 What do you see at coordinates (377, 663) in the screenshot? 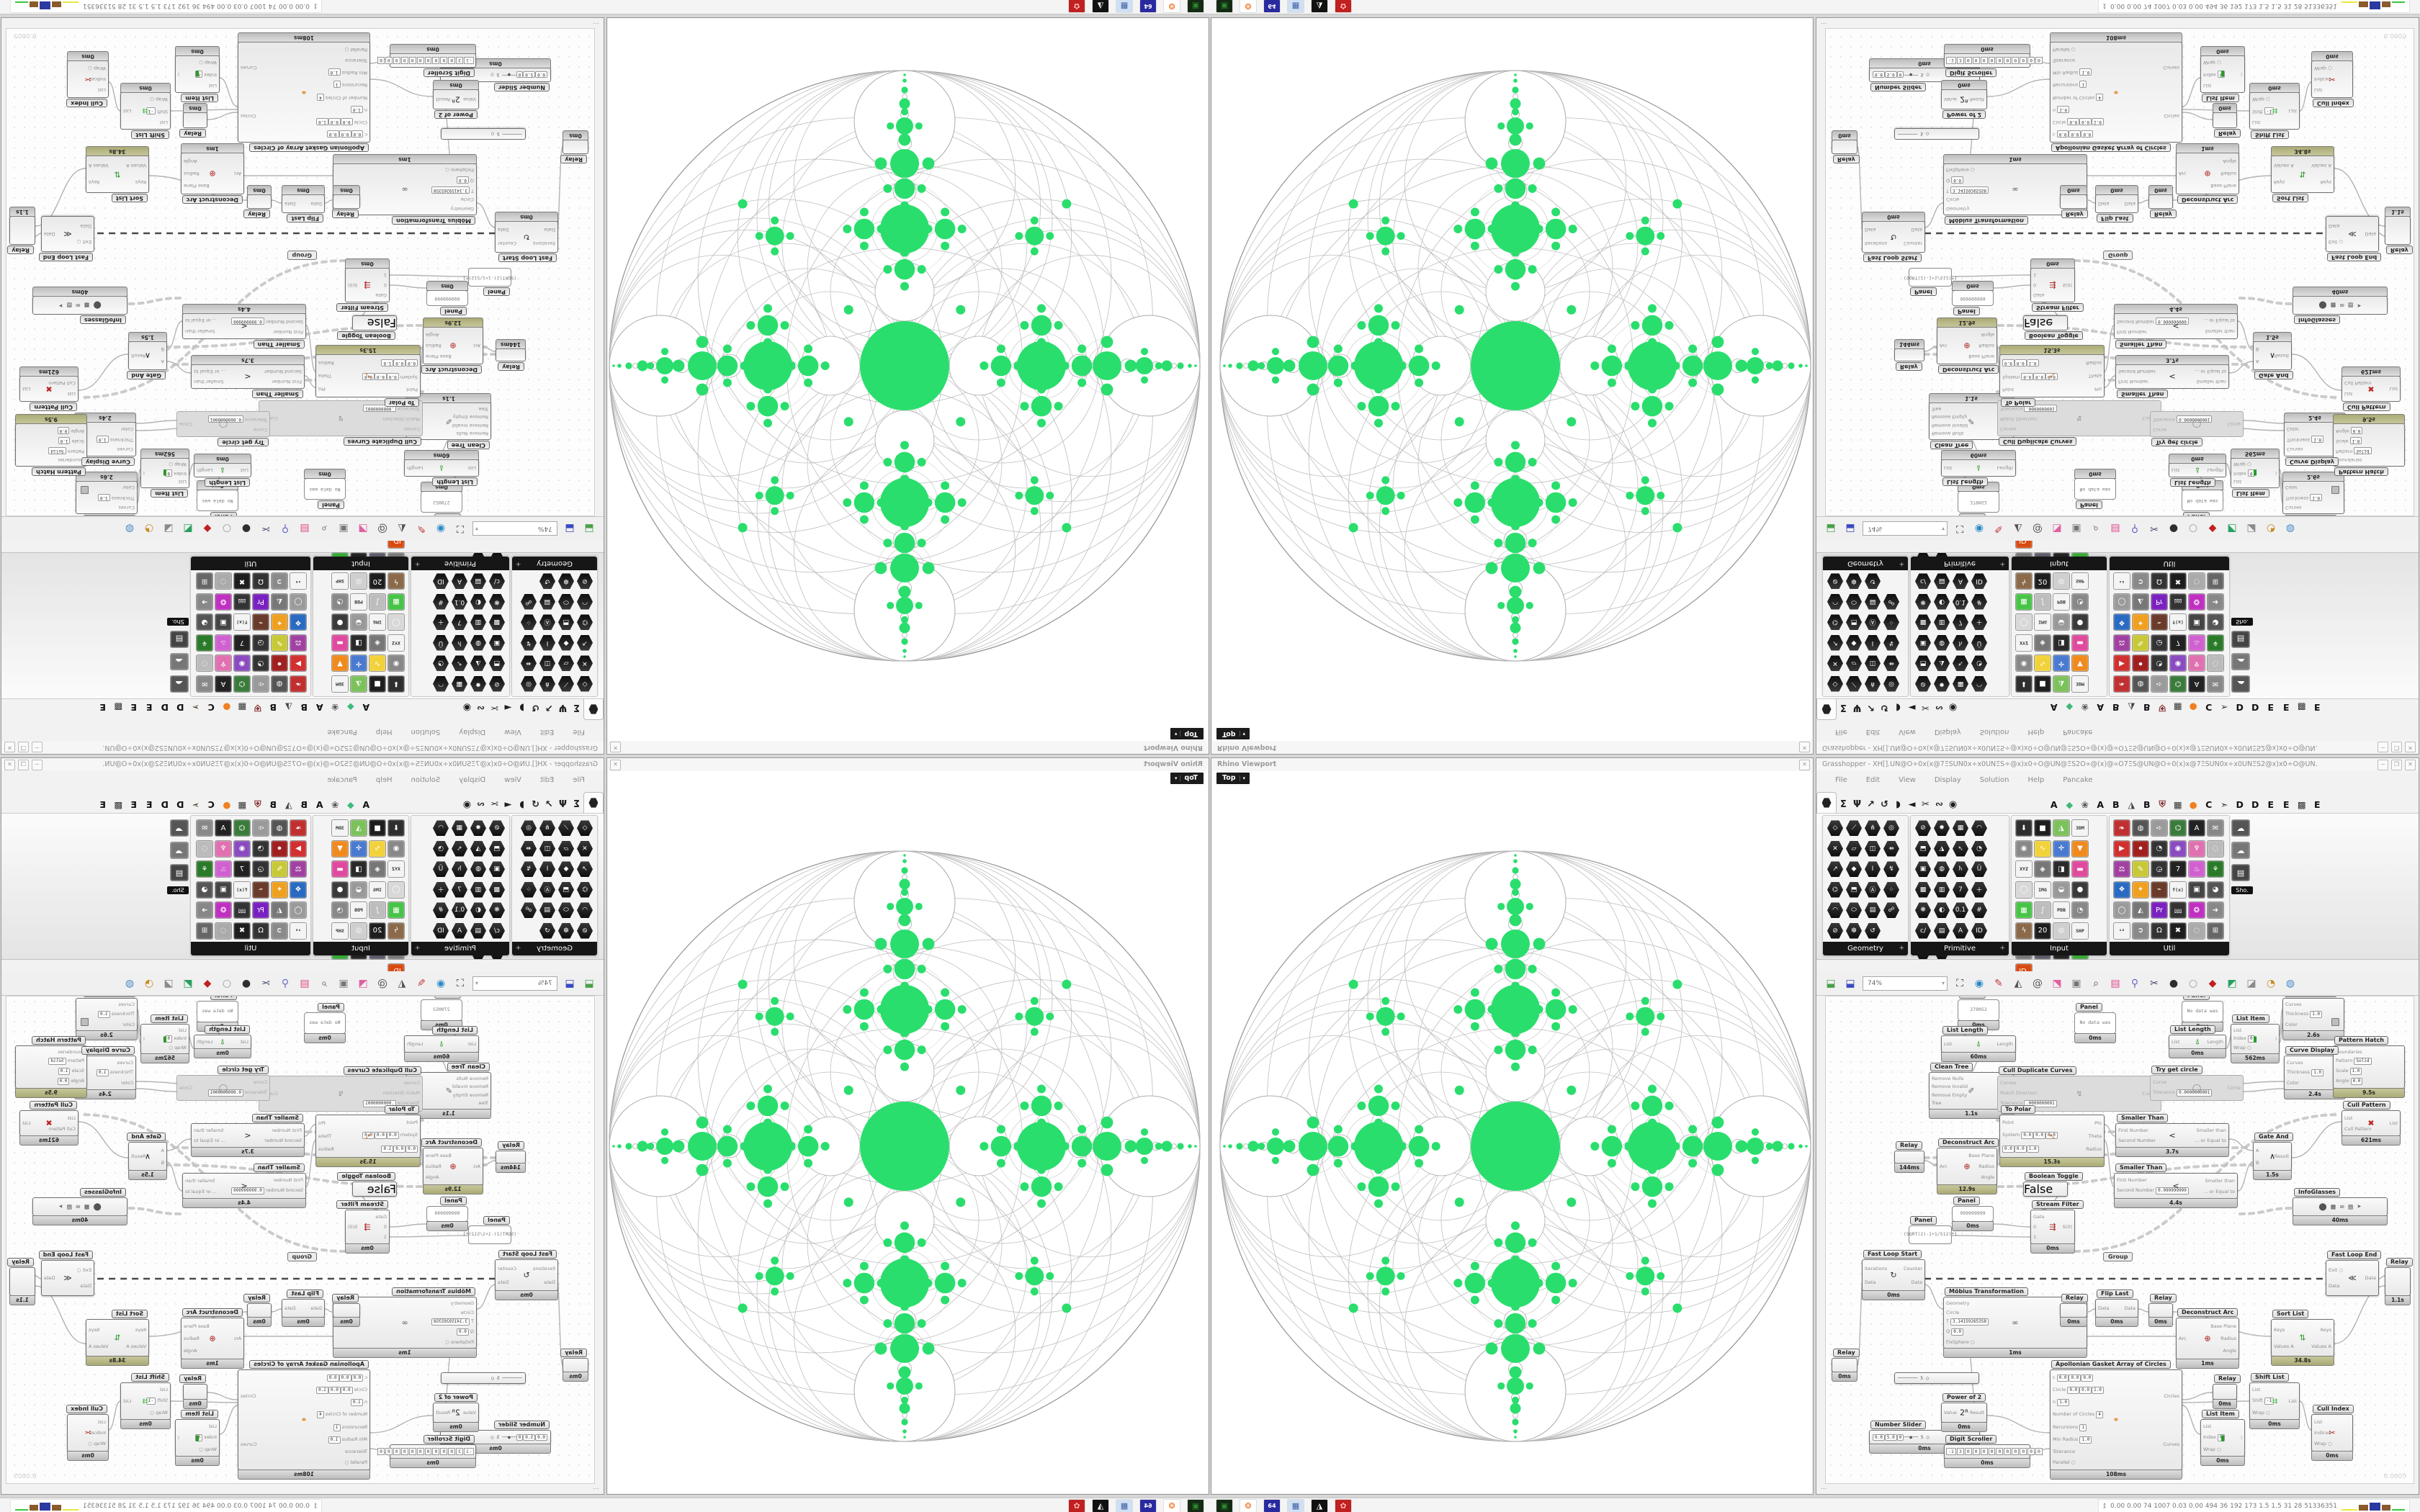
I see `component-icon: ∿` at bounding box center [377, 663].